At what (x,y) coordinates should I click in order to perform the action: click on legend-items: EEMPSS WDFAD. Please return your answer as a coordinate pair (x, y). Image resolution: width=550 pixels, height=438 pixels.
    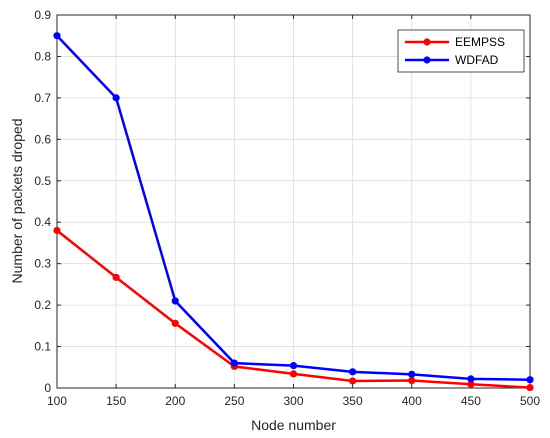
    Looking at the image, I should click on (455, 51).